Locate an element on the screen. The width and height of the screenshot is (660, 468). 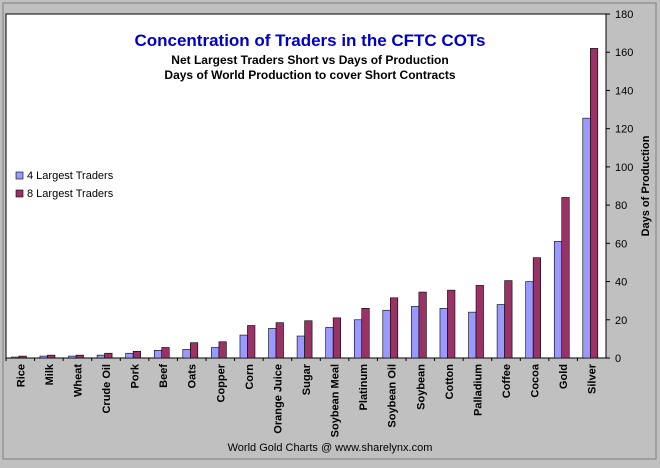
bar-pork-4-largest is located at coordinates (129, 355).